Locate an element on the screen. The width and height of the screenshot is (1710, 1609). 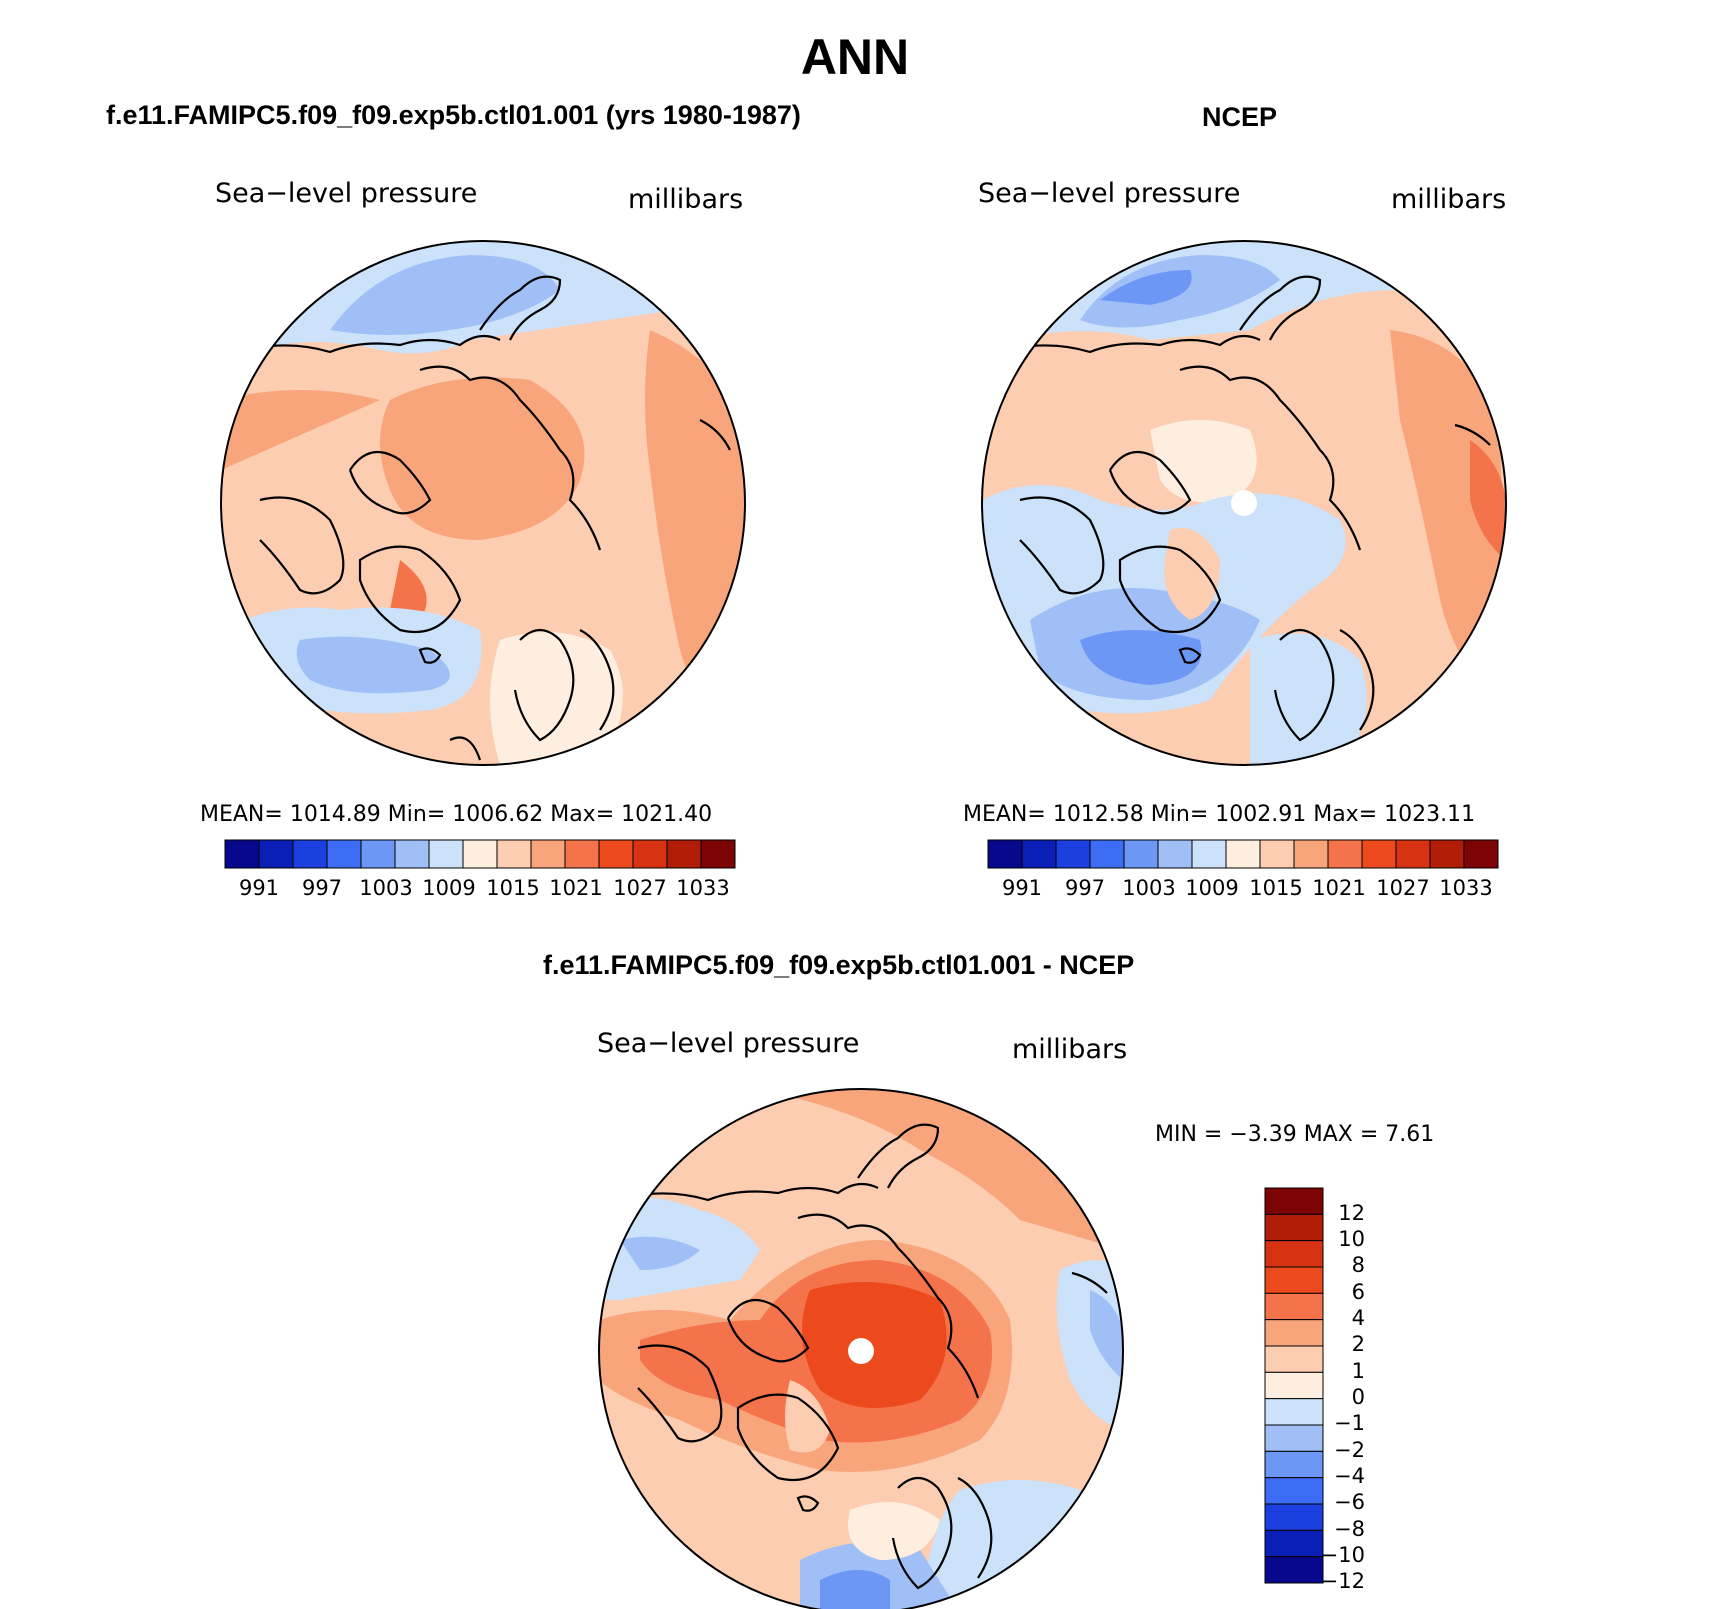
diff-tick-7: 0 is located at coordinates (1358, 1397).